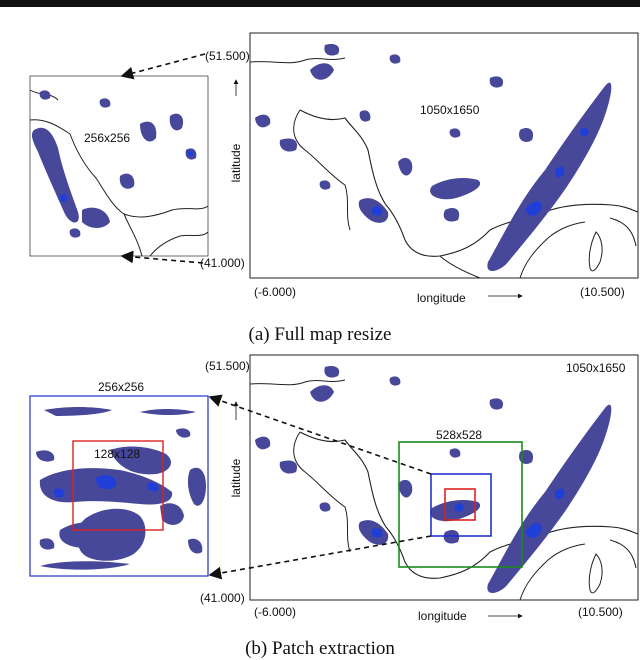  What do you see at coordinates (227, 56) in the screenshot?
I see `panel-a-lat-top: (51.500)` at bounding box center [227, 56].